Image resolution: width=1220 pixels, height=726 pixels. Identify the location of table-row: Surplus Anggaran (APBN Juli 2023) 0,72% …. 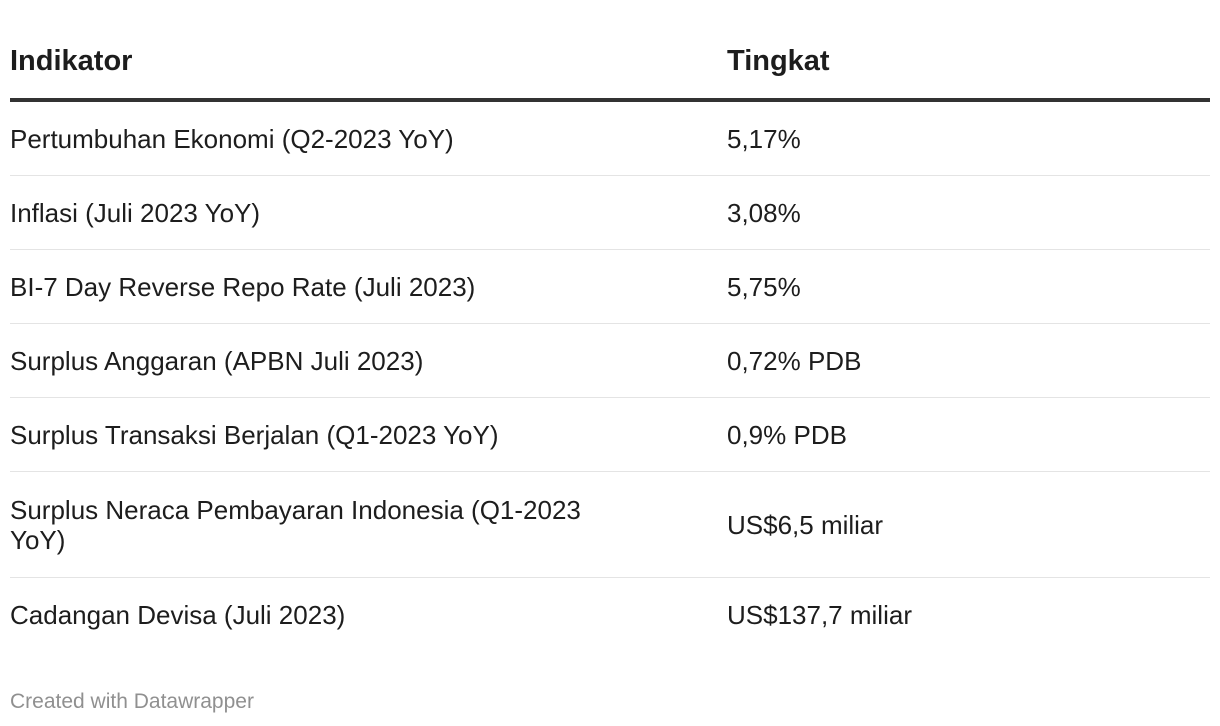
(610, 360).